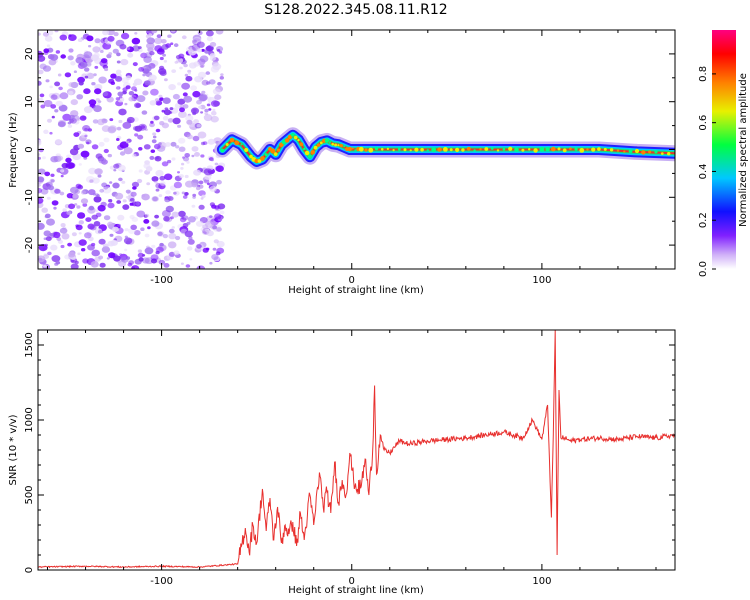 This screenshot has width=750, height=600. Describe the element at coordinates (29, 245) in the screenshot. I see `spectrogram-ytick-label: -20` at that location.